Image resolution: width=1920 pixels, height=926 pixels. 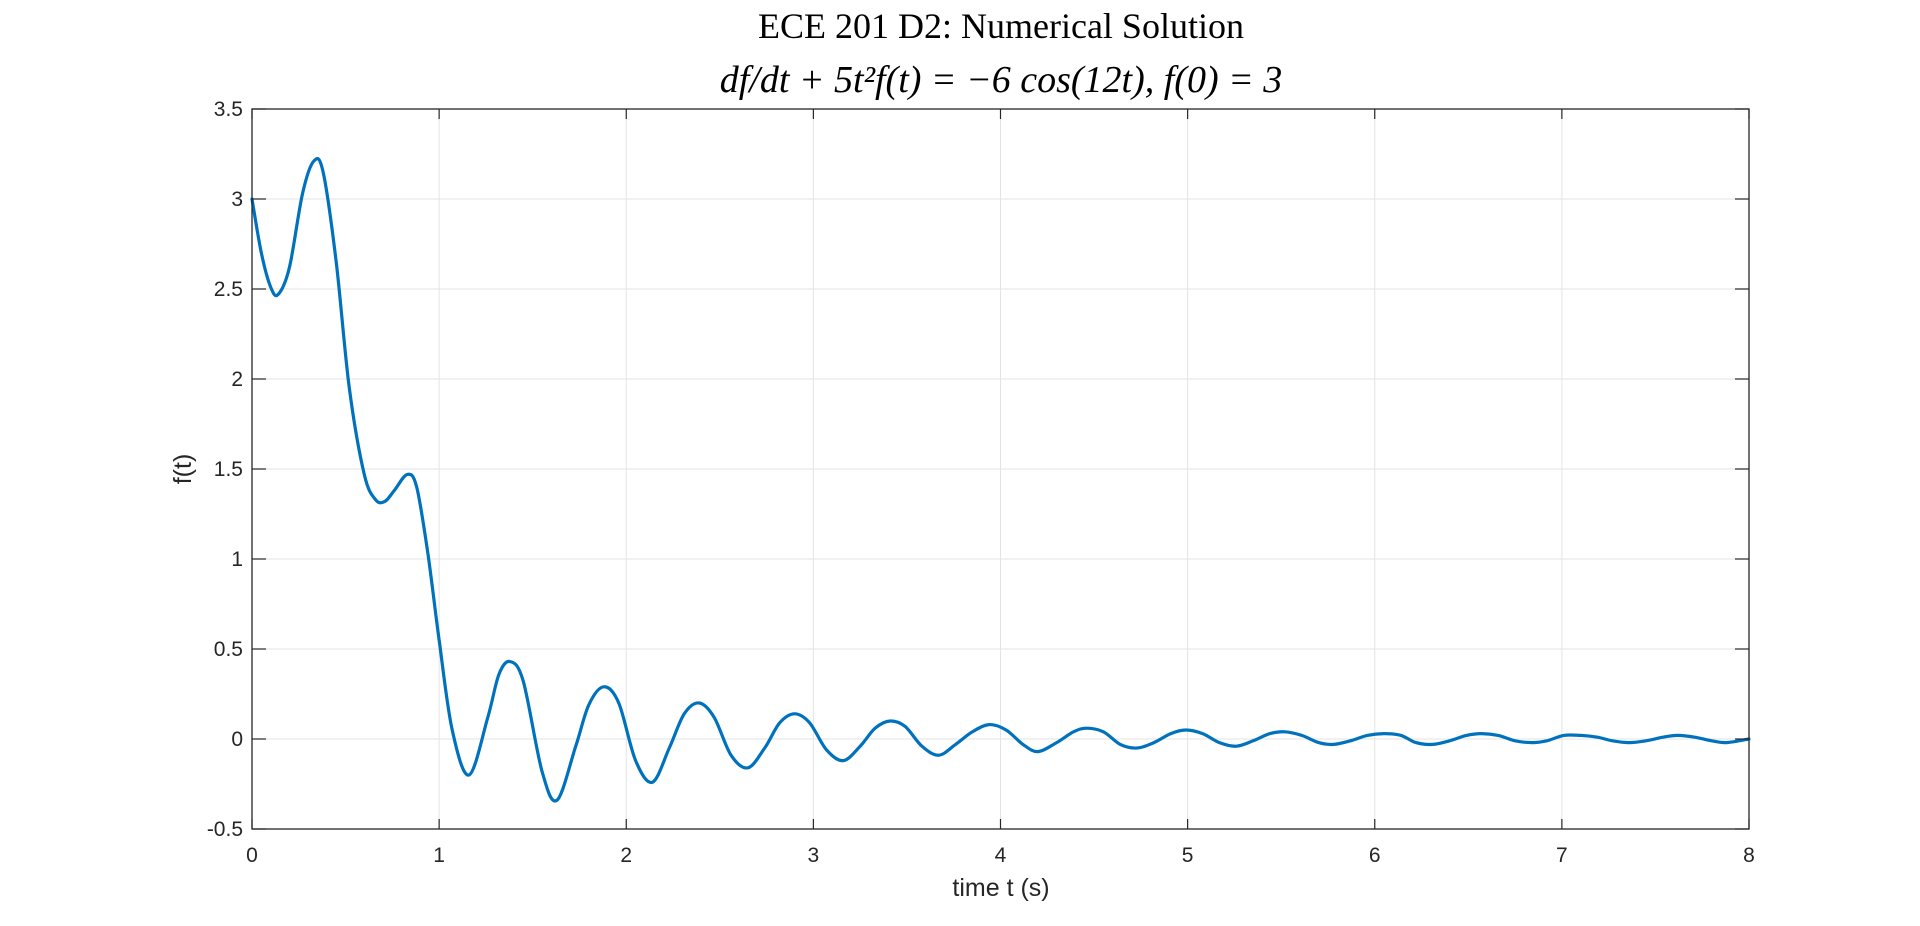 What do you see at coordinates (1001, 26) in the screenshot?
I see `chart-title: ECE 201 D2: Numerical Solution` at bounding box center [1001, 26].